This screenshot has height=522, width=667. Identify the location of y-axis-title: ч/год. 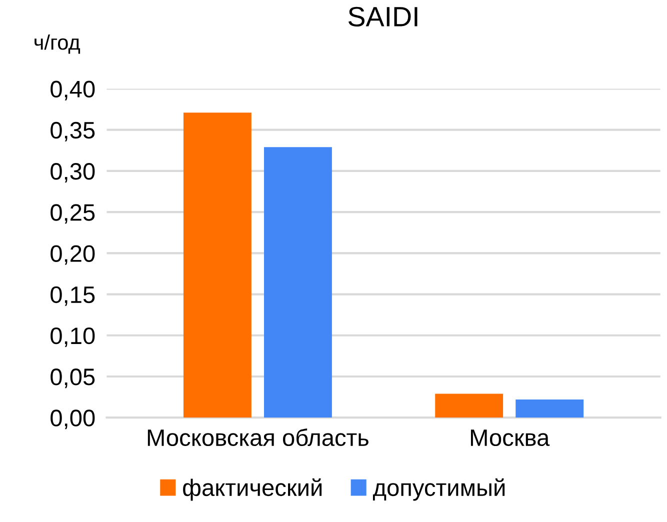
(57, 44).